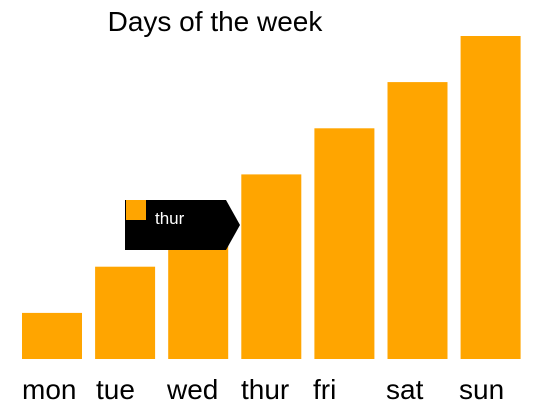 Image resolution: width=538 pixels, height=413 pixels. What do you see at coordinates (170, 218) in the screenshot?
I see `tooltip-label: thur` at bounding box center [170, 218].